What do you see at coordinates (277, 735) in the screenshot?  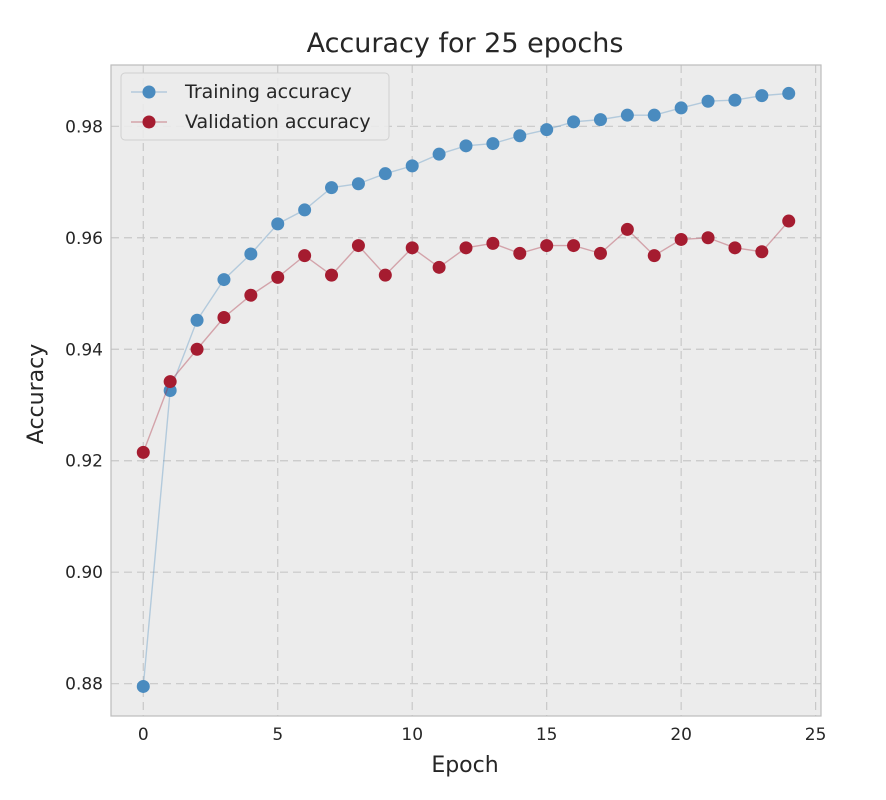 I see `x-tick-label: 5` at bounding box center [277, 735].